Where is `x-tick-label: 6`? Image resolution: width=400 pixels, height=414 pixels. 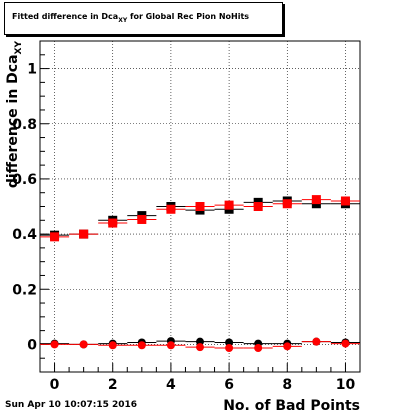
x-tick-label: 6 is located at coordinates (229, 385).